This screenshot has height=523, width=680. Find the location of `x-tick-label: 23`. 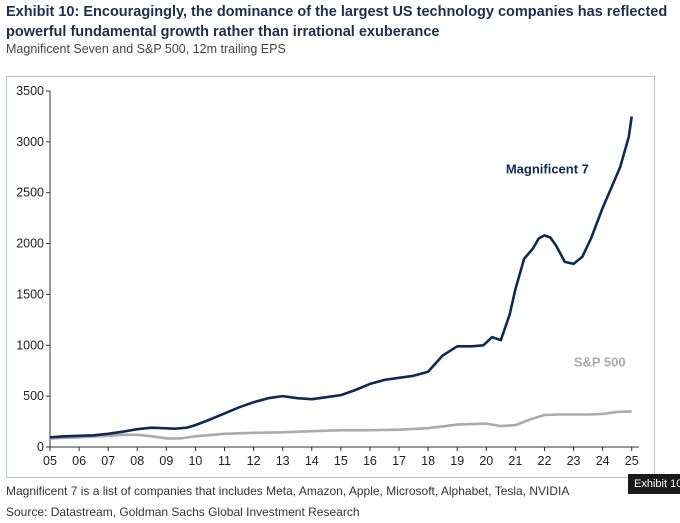

x-tick-label: 23 is located at coordinates (574, 461).